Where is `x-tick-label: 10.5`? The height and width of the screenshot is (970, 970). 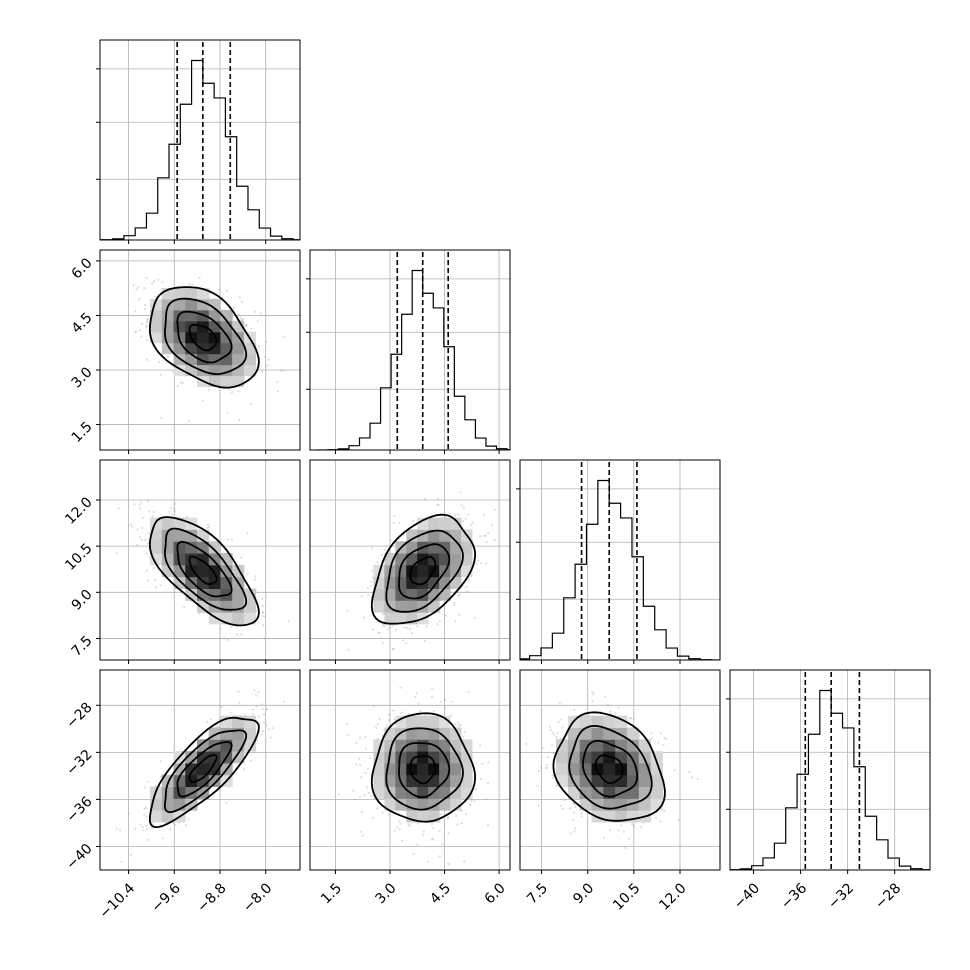
x-tick-label: 10.5 is located at coordinates (626, 896).